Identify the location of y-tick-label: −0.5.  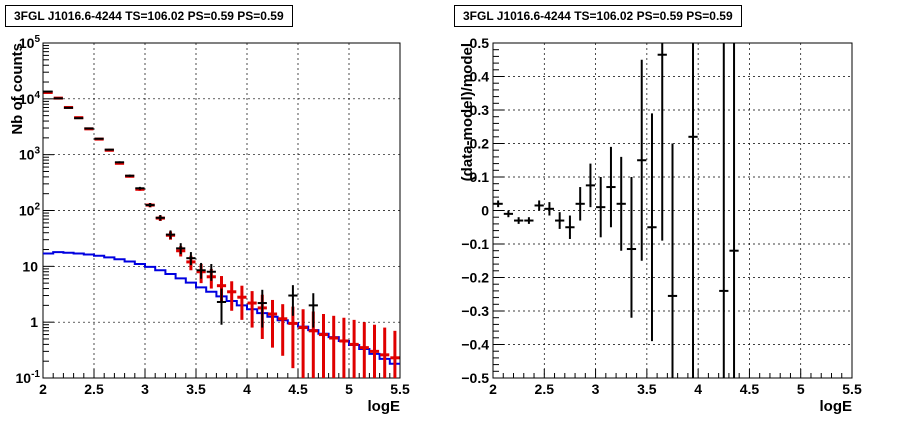
(475, 378).